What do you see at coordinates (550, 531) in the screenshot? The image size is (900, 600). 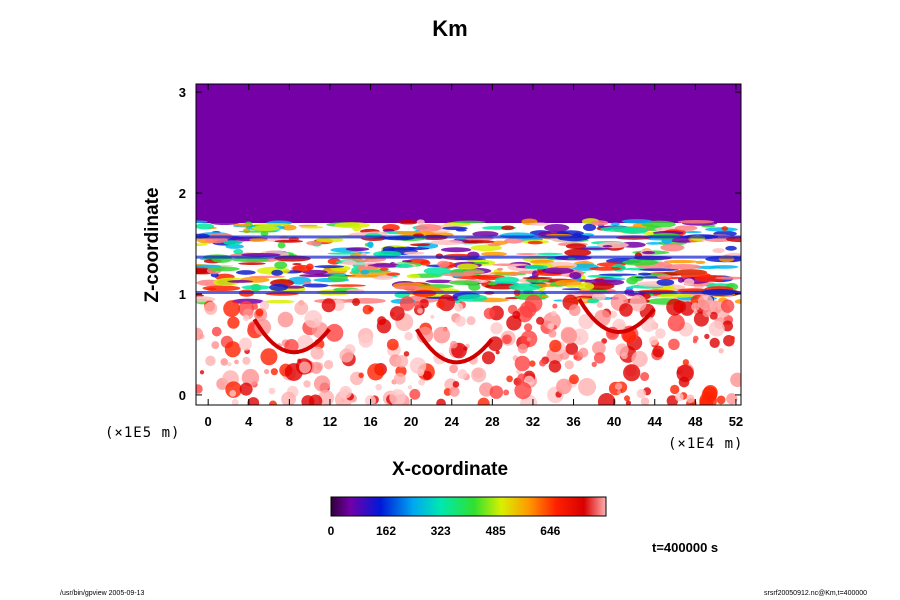 I see `colorbar-tick-label: 646` at bounding box center [550, 531].